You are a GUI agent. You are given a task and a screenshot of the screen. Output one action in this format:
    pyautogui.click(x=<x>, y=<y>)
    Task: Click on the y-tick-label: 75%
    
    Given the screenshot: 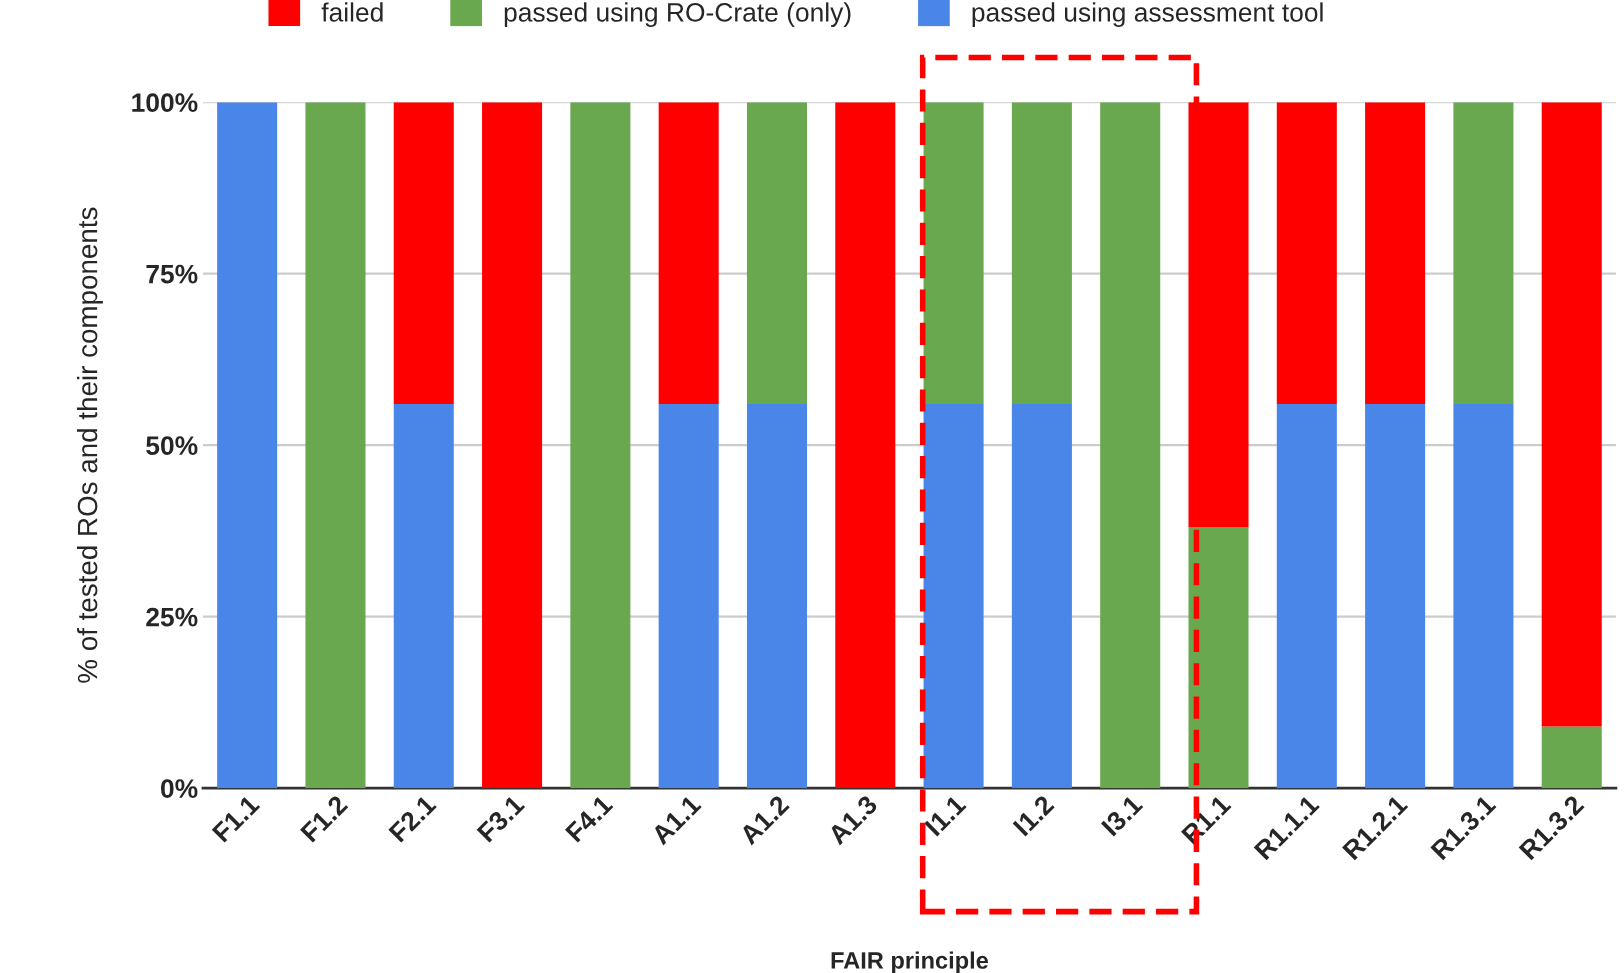 What is the action you would take?
    pyautogui.click(x=172, y=274)
    